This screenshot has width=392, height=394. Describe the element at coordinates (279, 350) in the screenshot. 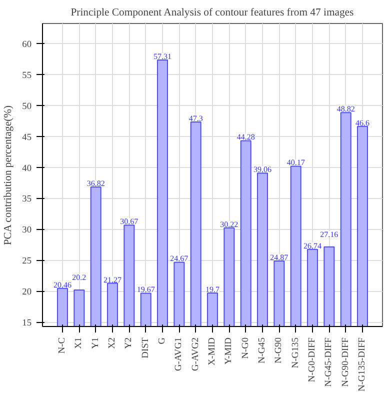

I see `x-tick-label: N-G90` at that location.